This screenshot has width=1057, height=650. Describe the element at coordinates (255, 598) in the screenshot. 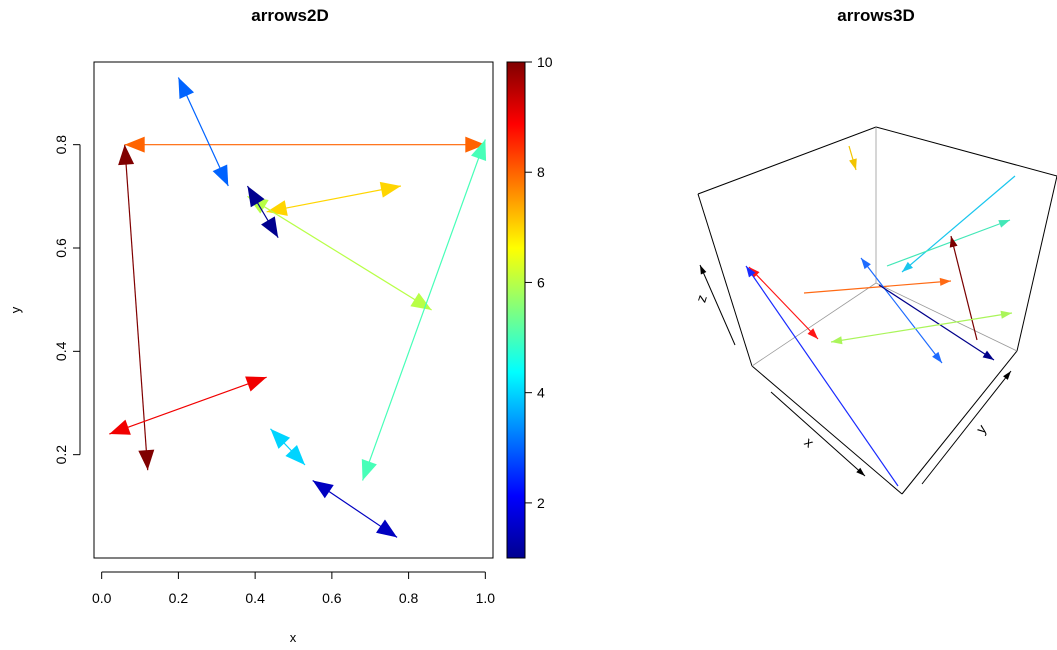

I see `x-tick-label: 0.4` at that location.